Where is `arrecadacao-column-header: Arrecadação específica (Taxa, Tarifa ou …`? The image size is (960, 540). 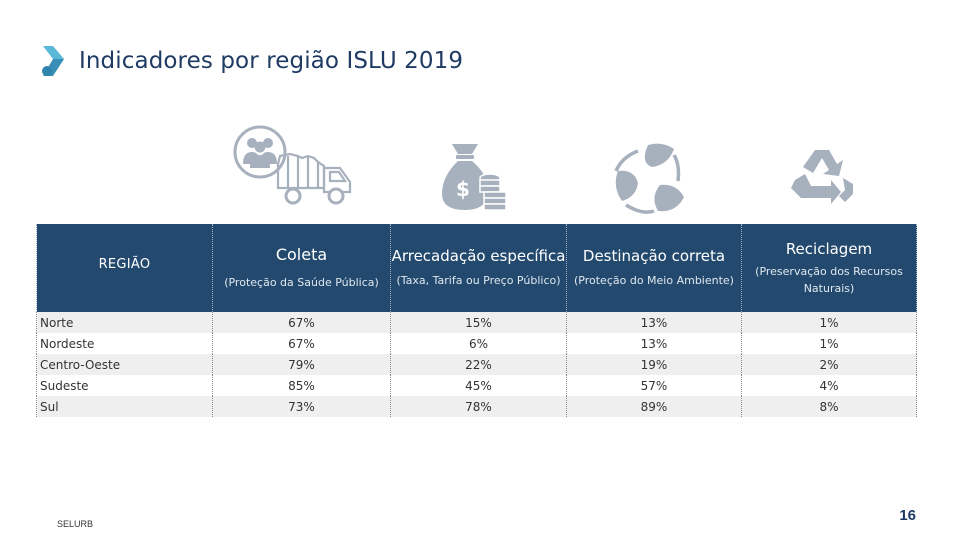 arrecadacao-column-header: Arrecadação específica (Taxa, Tarifa ou … is located at coordinates (478, 268).